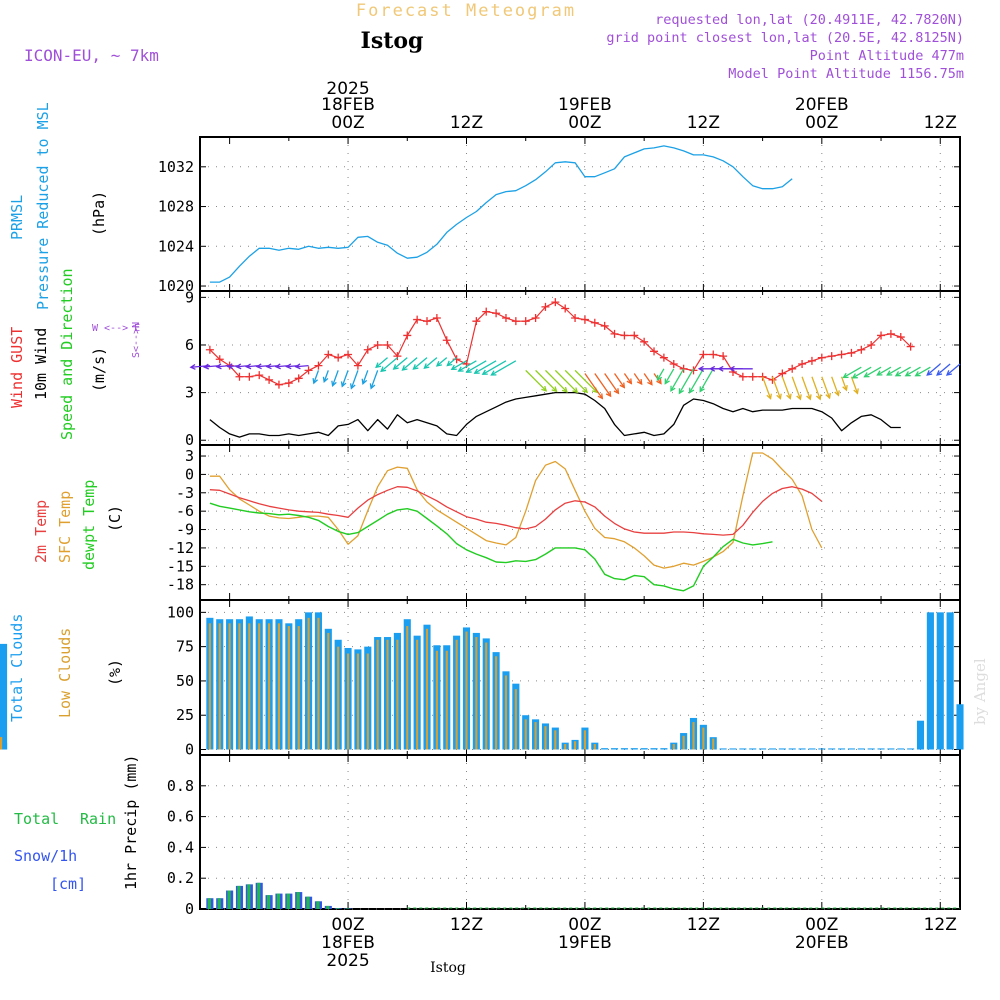  What do you see at coordinates (180, 566) in the screenshot?
I see `y-tick-label: -15` at bounding box center [180, 566].